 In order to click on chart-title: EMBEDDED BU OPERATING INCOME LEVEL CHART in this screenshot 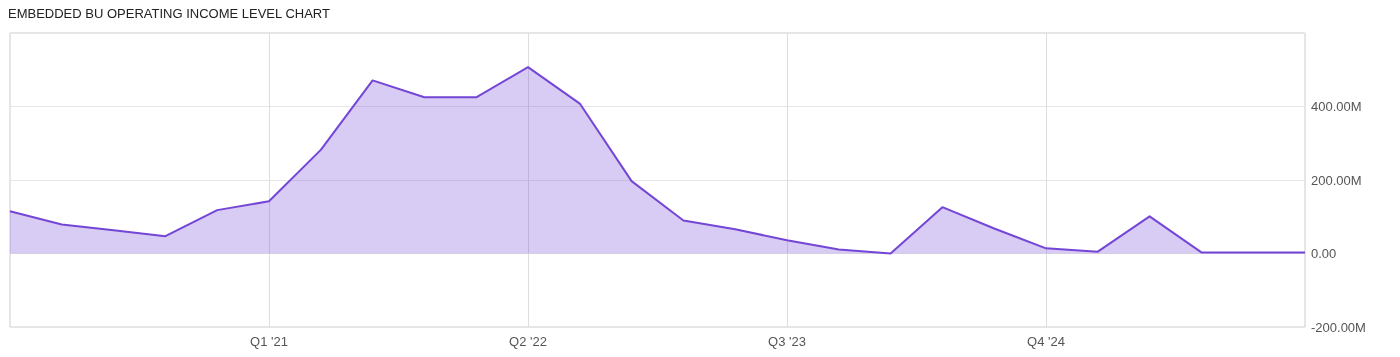, I will do `click(169, 13)`.